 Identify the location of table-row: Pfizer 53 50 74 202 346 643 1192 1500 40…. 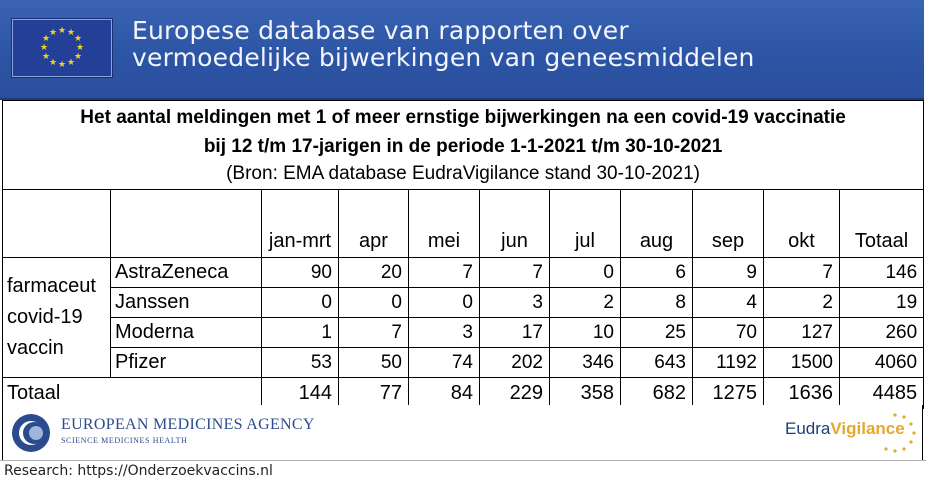
(464, 362).